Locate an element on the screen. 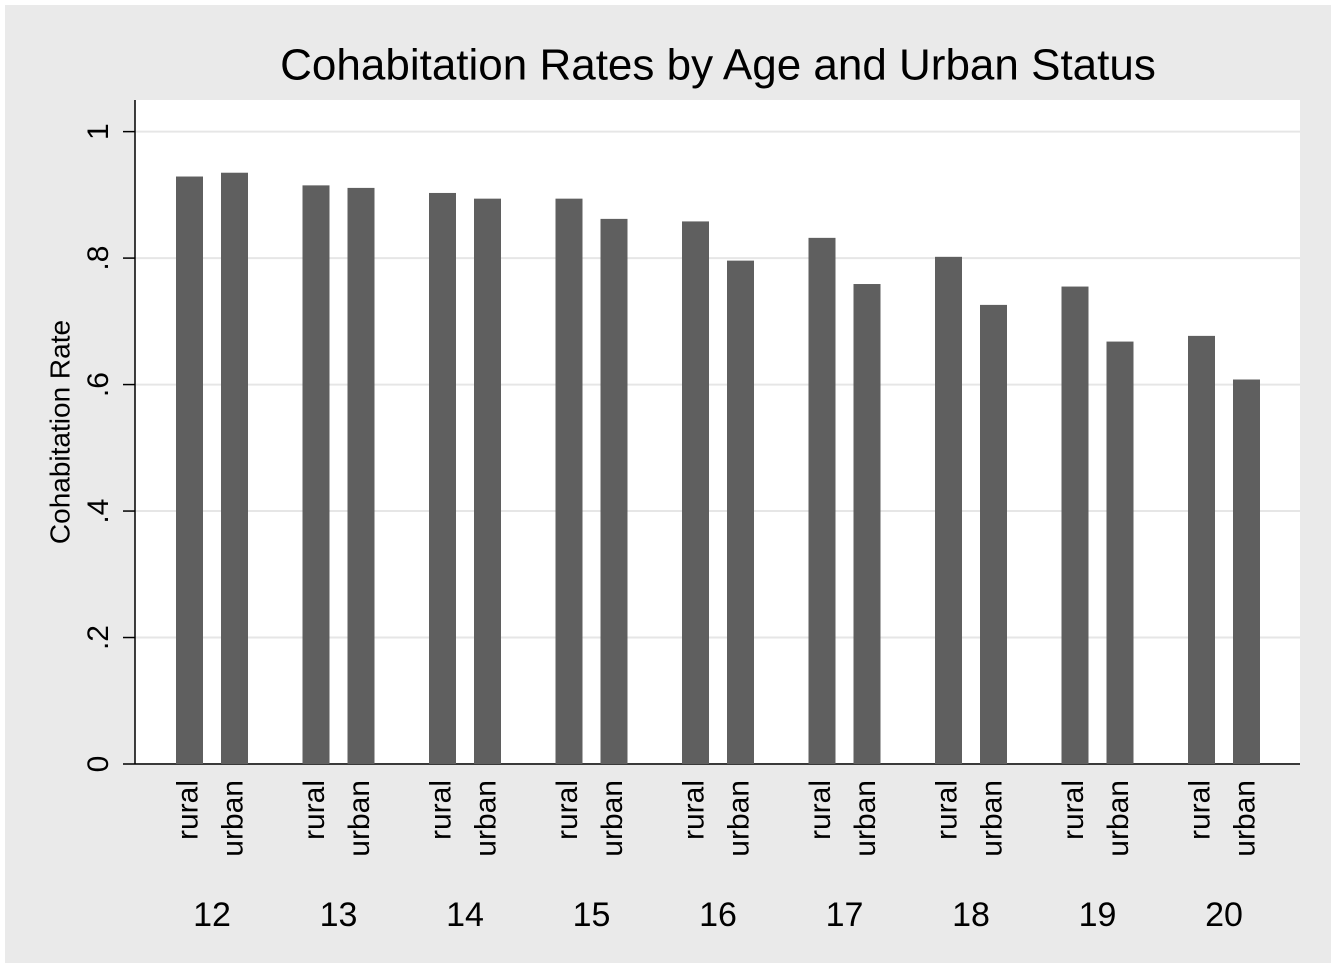 This screenshot has height=968, width=1336. x-group-label: 14 is located at coordinates (465, 915).